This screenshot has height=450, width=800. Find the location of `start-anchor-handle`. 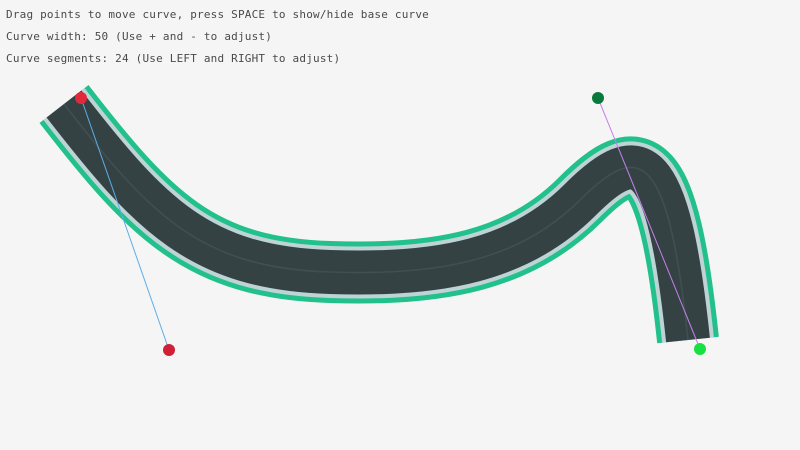

start-anchor-handle is located at coordinates (81, 98).